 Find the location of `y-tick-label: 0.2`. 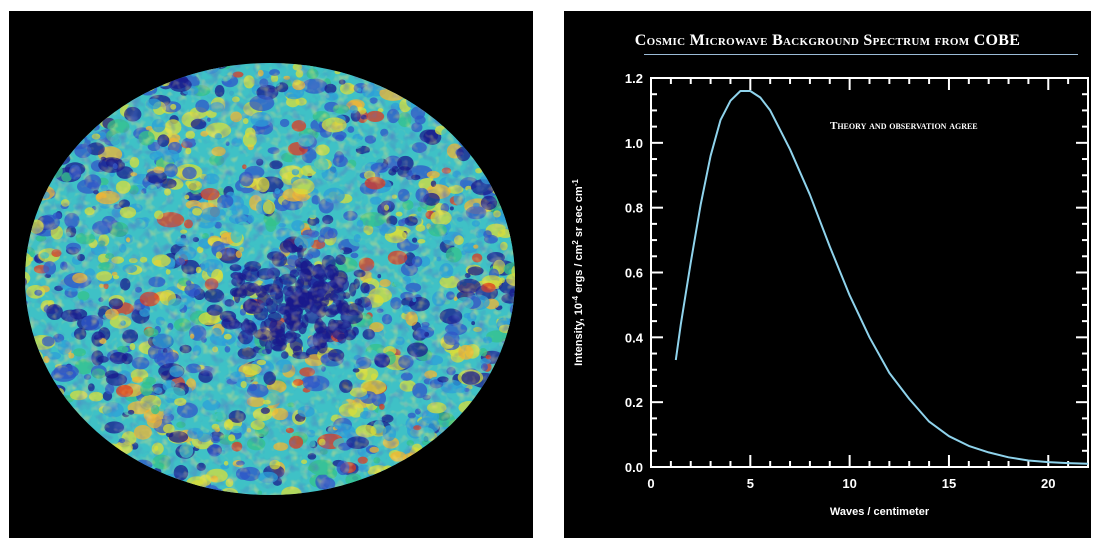

y-tick-label: 0.2 is located at coordinates (634, 402).